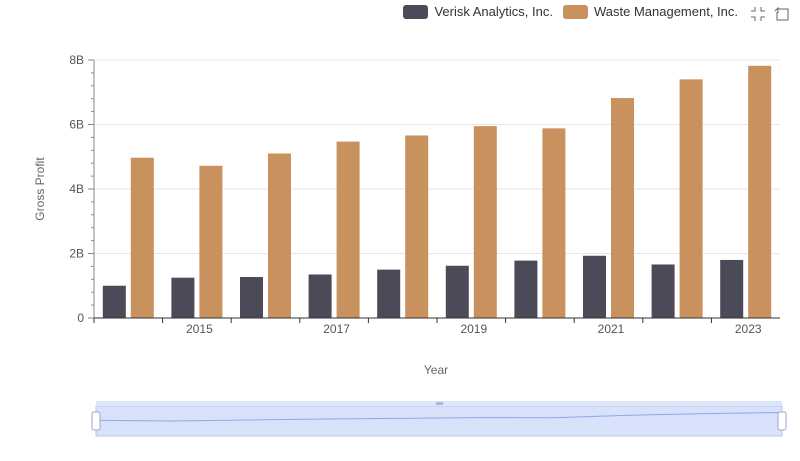  I want to click on data-zoom-top-bar, so click(439, 403).